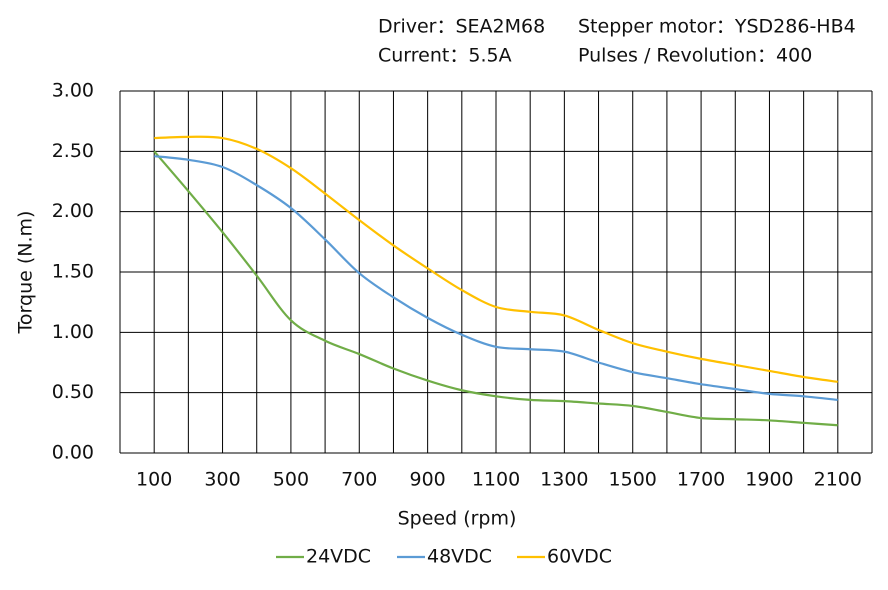 This screenshot has height=590, width=888. I want to click on x-tick-label: 500, so click(291, 480).